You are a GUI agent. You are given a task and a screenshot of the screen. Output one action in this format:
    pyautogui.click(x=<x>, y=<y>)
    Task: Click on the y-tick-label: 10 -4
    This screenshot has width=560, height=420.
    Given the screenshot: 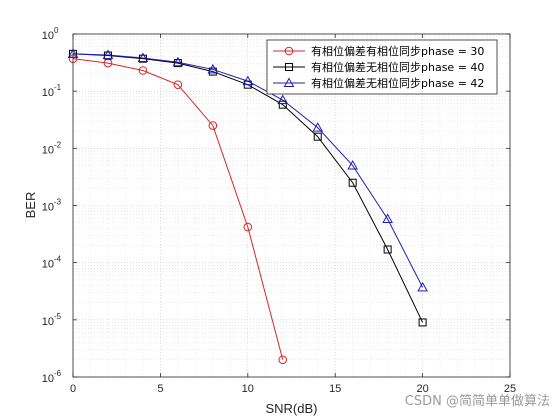 What is the action you would take?
    pyautogui.click(x=52, y=263)
    